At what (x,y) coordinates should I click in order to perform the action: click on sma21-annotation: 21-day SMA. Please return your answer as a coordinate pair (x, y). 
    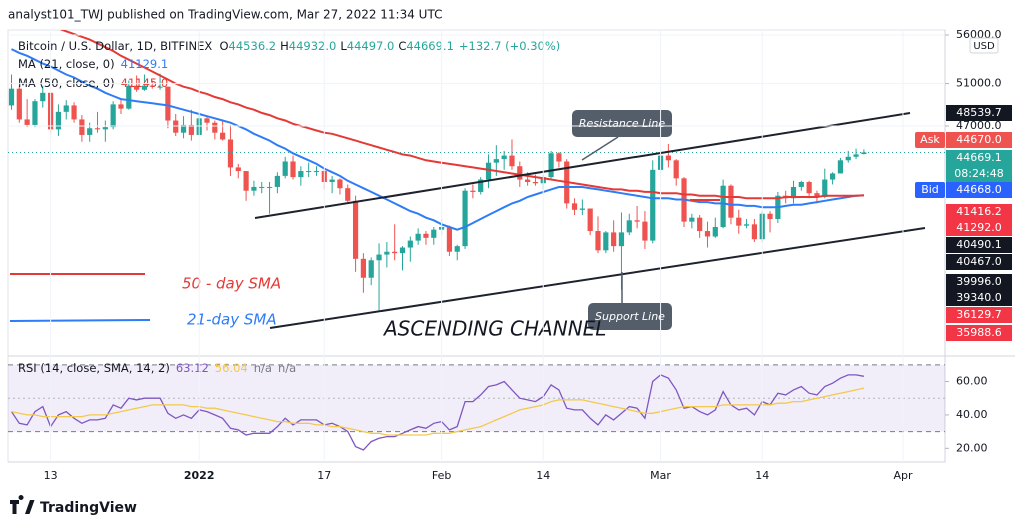
    Looking at the image, I should click on (232, 320).